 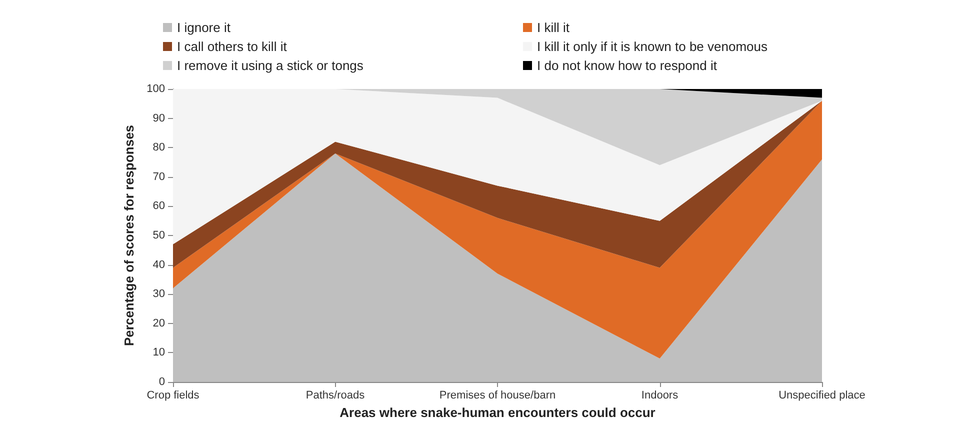 I want to click on legend-label: I kill it, so click(x=553, y=27).